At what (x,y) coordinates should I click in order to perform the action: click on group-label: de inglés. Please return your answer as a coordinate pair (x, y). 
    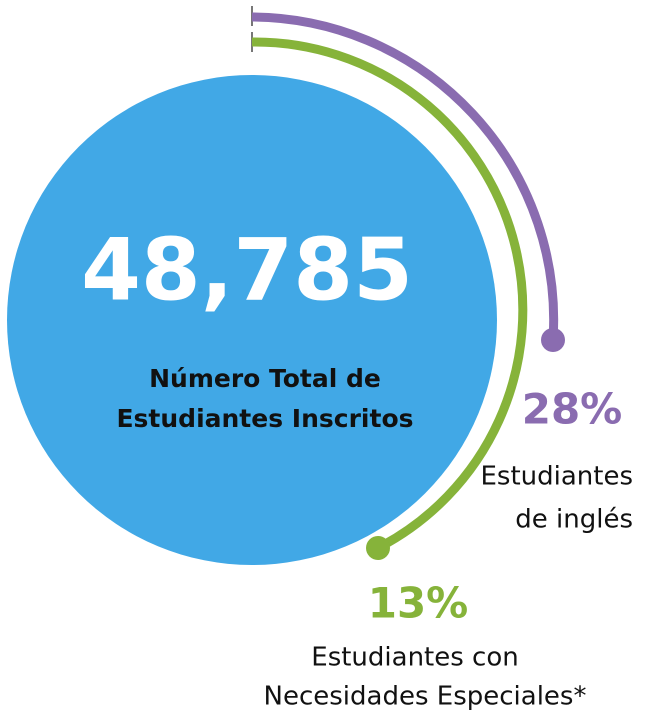
    Looking at the image, I should click on (574, 520).